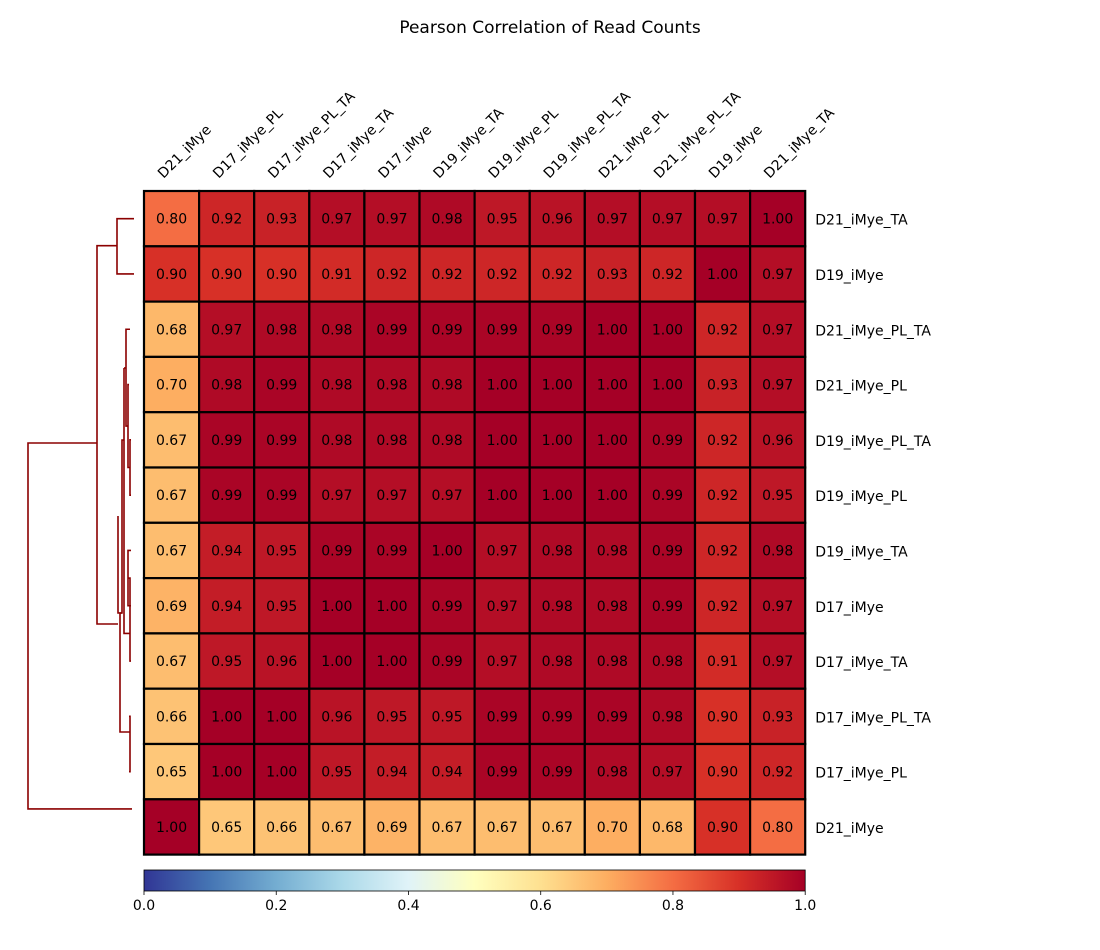  Describe the element at coordinates (849, 276) in the screenshot. I see `row-label: D19_iMye` at that location.